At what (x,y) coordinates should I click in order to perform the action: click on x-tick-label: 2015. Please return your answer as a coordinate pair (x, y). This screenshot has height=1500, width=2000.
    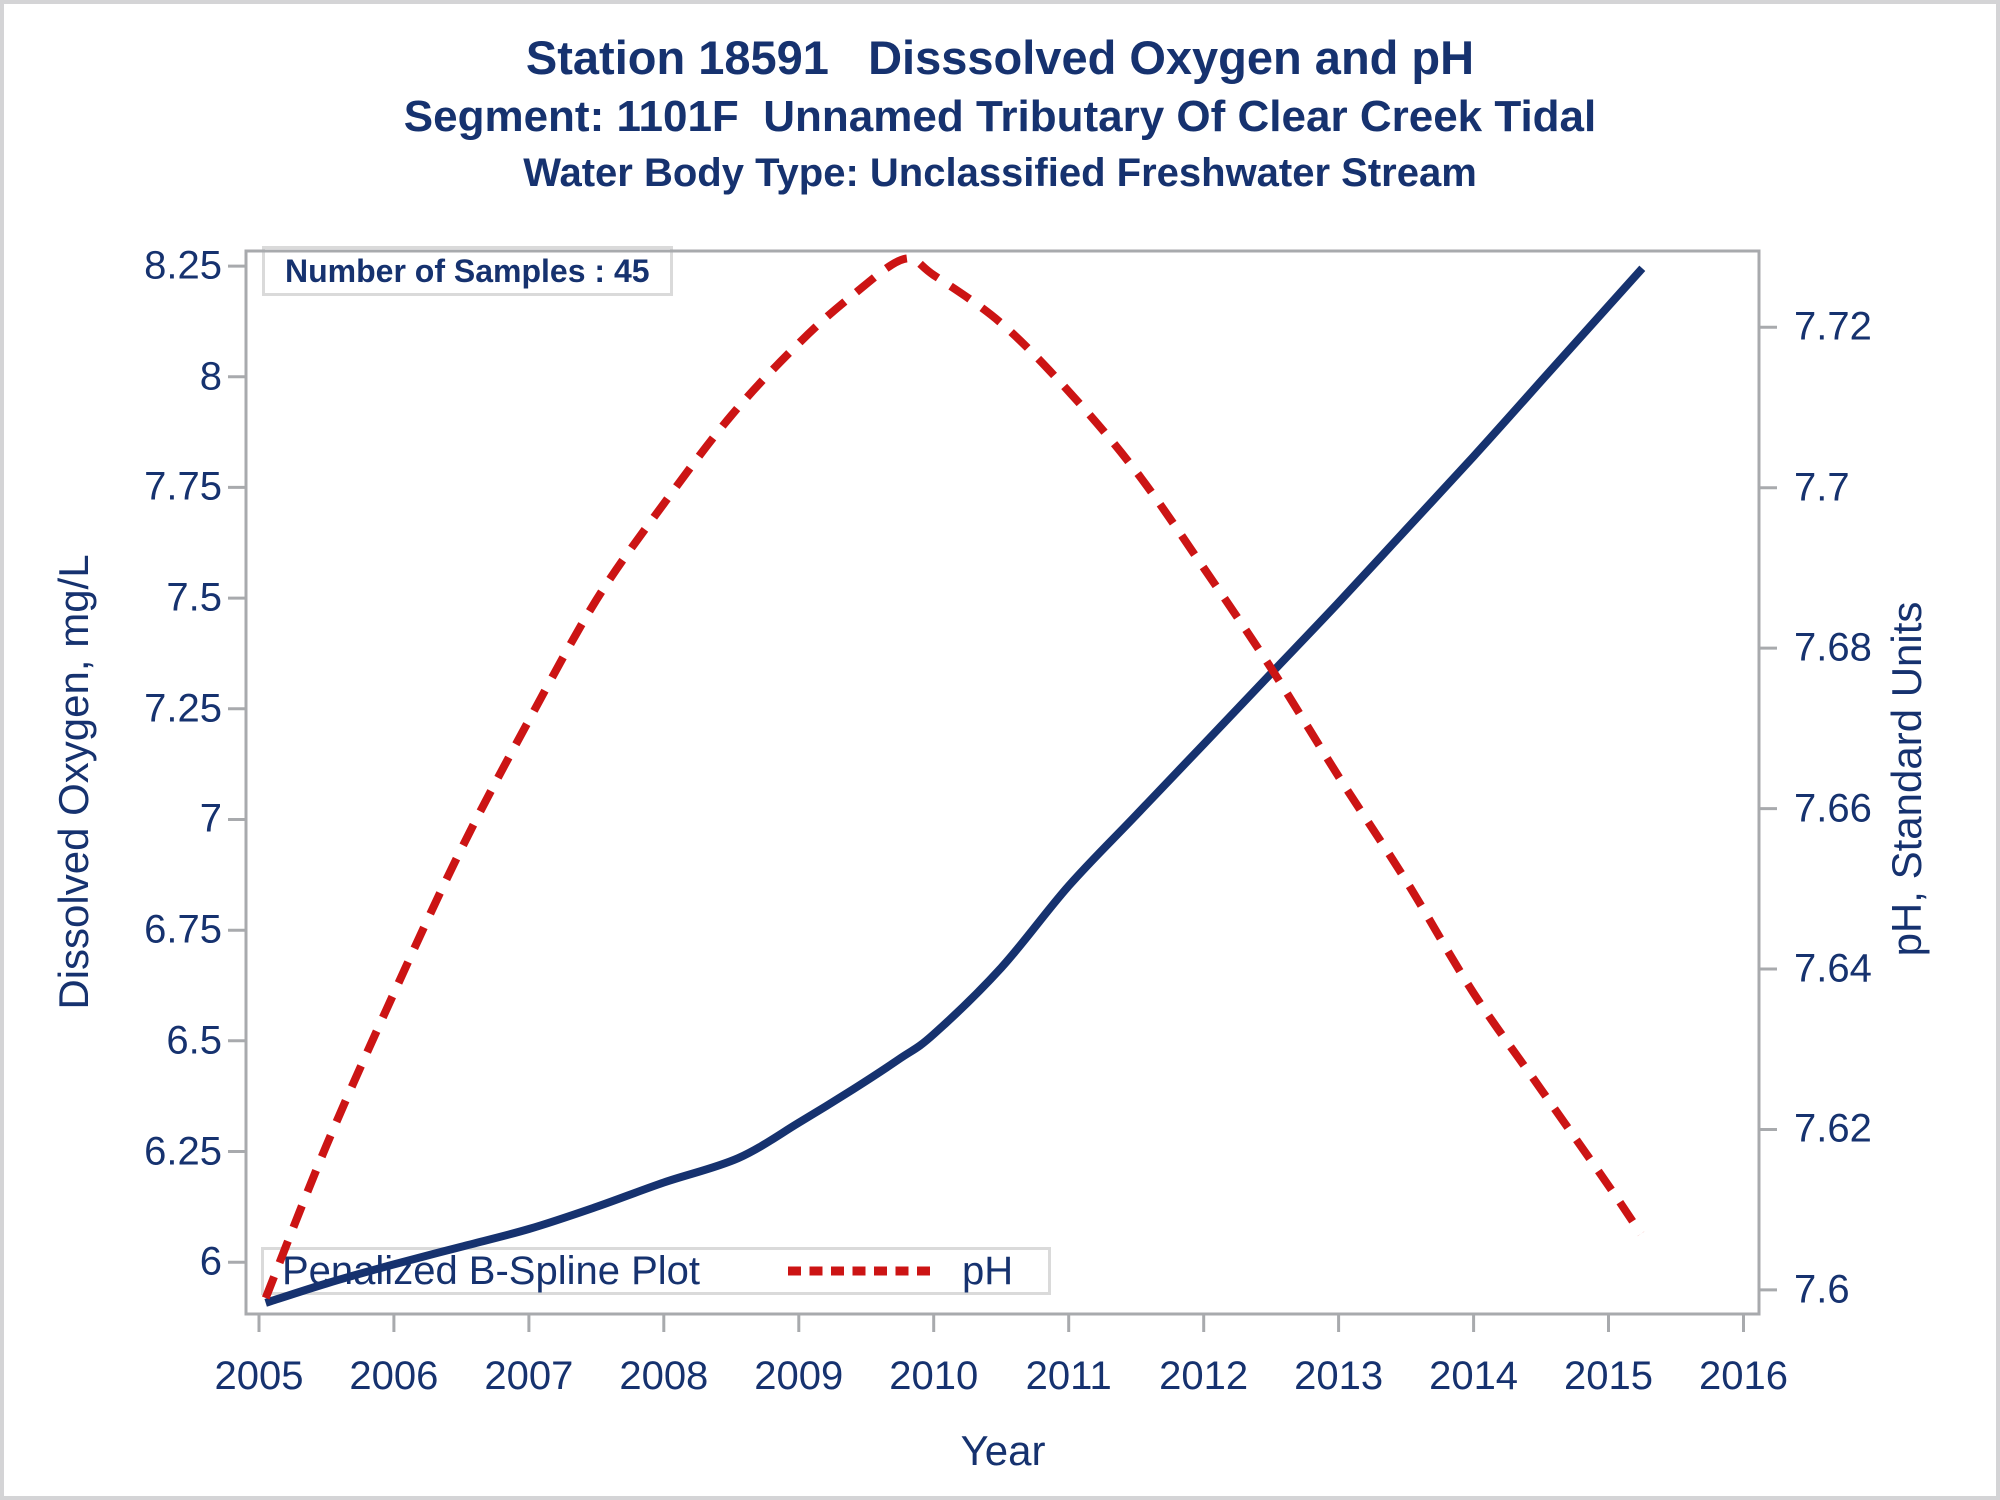
    Looking at the image, I should click on (1609, 1376).